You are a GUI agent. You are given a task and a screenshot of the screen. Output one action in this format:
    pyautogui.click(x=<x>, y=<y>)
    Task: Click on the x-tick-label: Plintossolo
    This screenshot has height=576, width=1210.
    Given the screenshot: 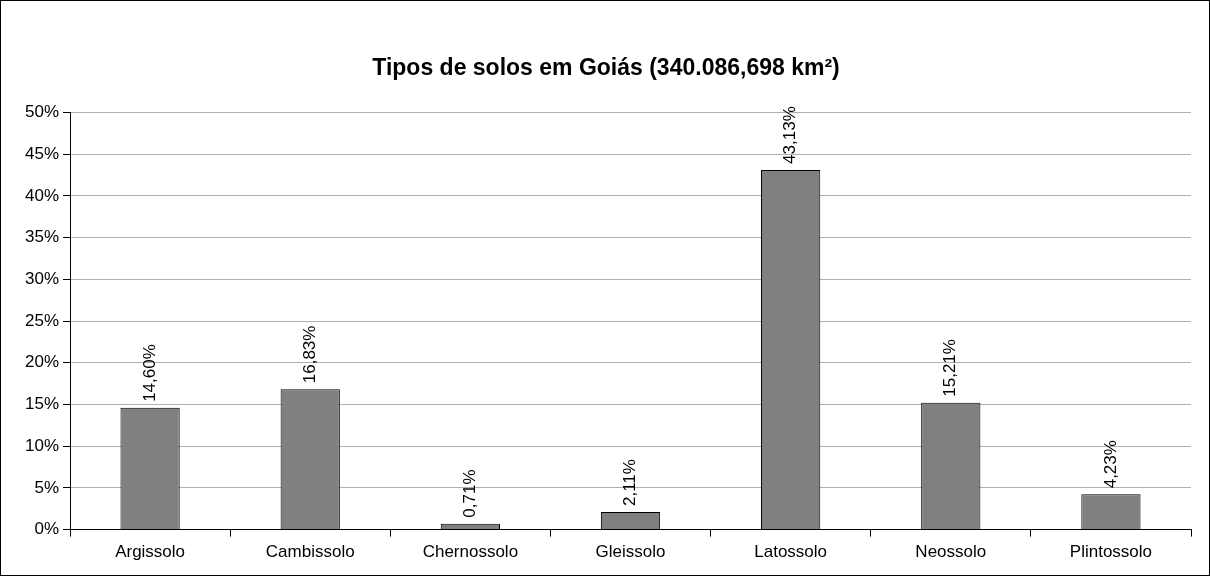 What is the action you would take?
    pyautogui.click(x=1111, y=552)
    